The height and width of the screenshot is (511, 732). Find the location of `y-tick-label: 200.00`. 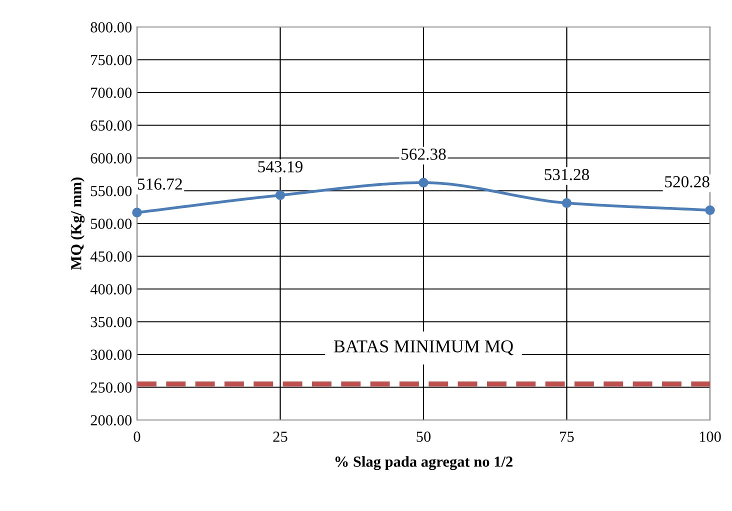

y-tick-label: 200.00 is located at coordinates (111, 420).